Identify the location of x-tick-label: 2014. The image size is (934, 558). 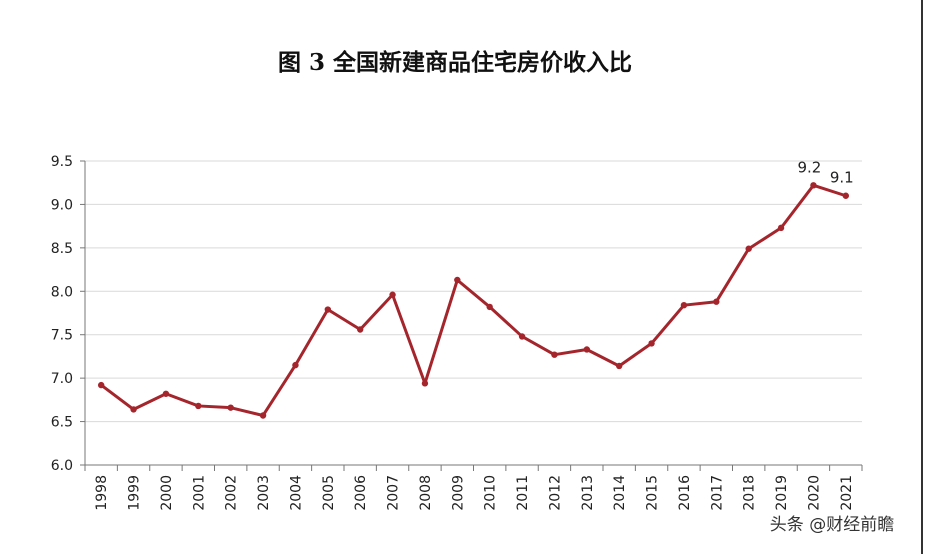
(620, 493).